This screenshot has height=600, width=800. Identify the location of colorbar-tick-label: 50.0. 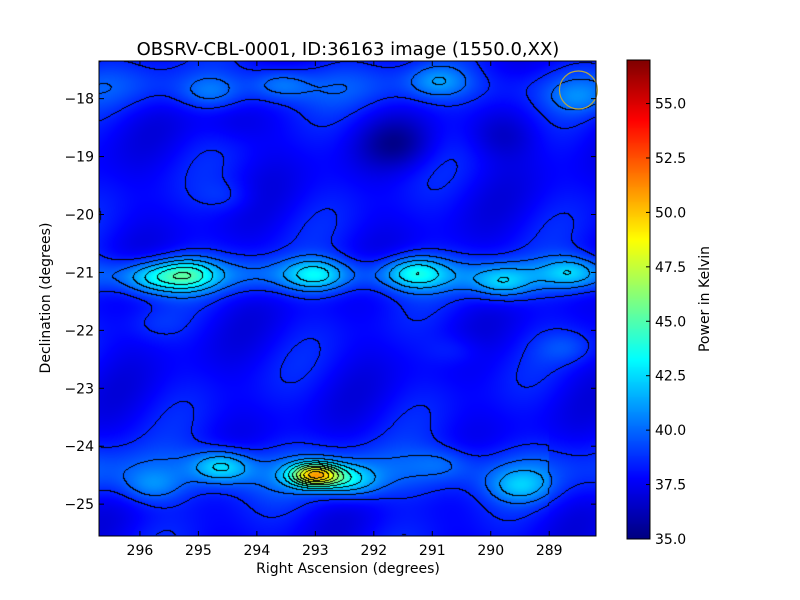
(670, 213).